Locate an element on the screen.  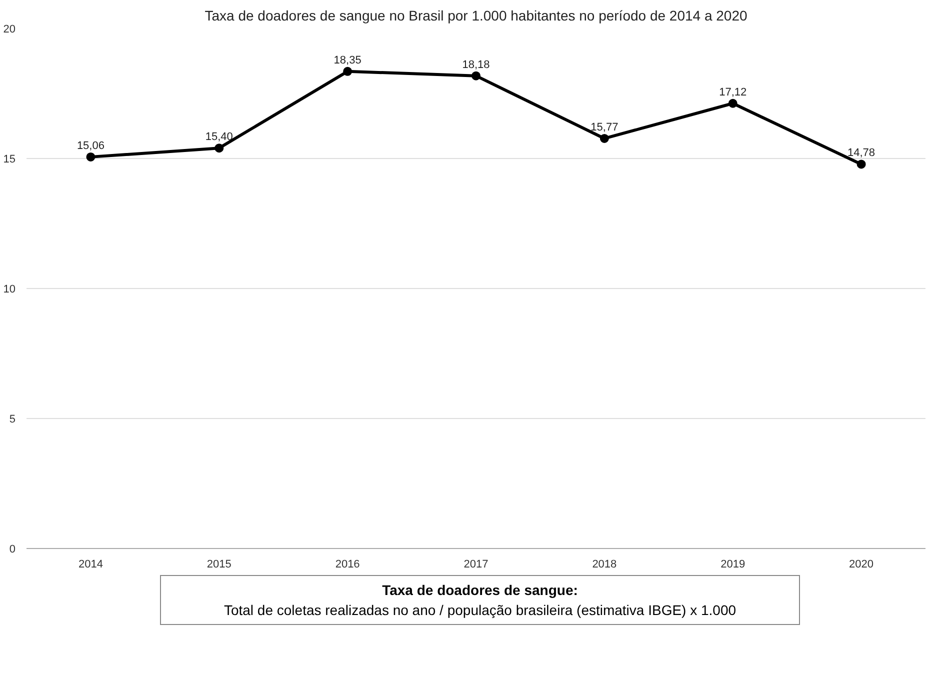
data-label: 15,06 is located at coordinates (90, 146).